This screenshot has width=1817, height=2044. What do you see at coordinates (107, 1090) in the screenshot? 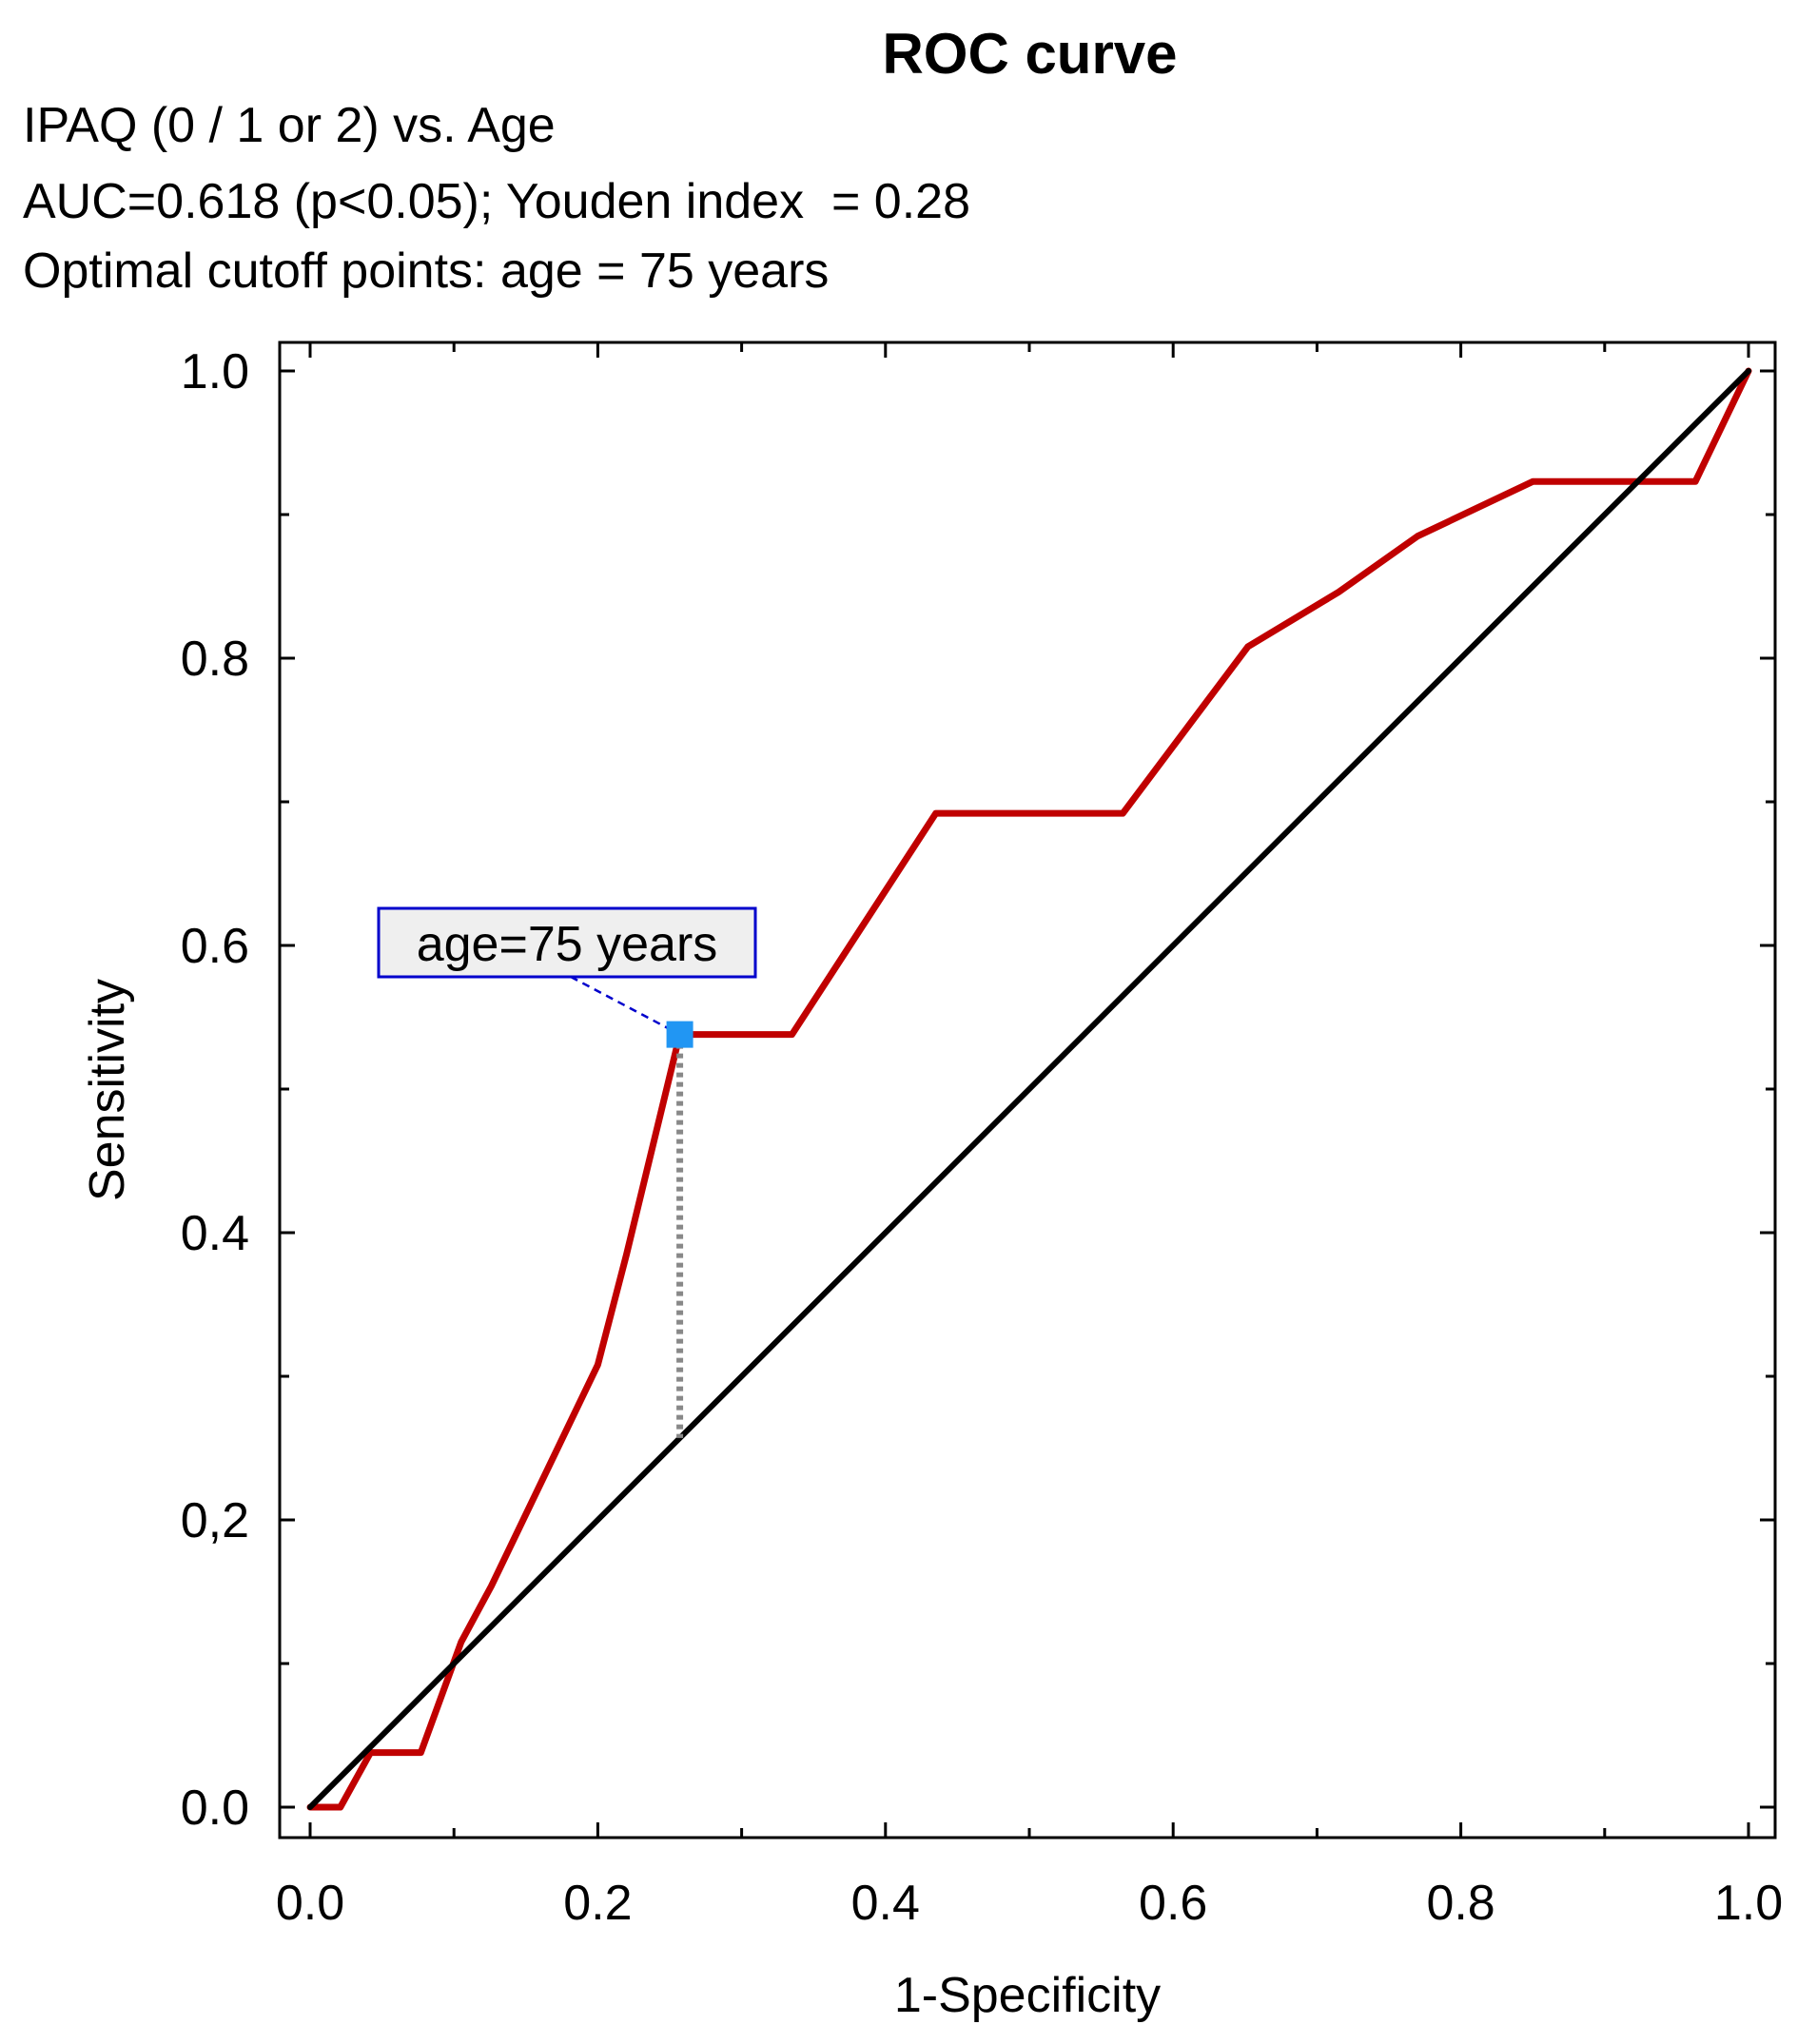
I see `y-axis-title: Sensitivity` at bounding box center [107, 1090].